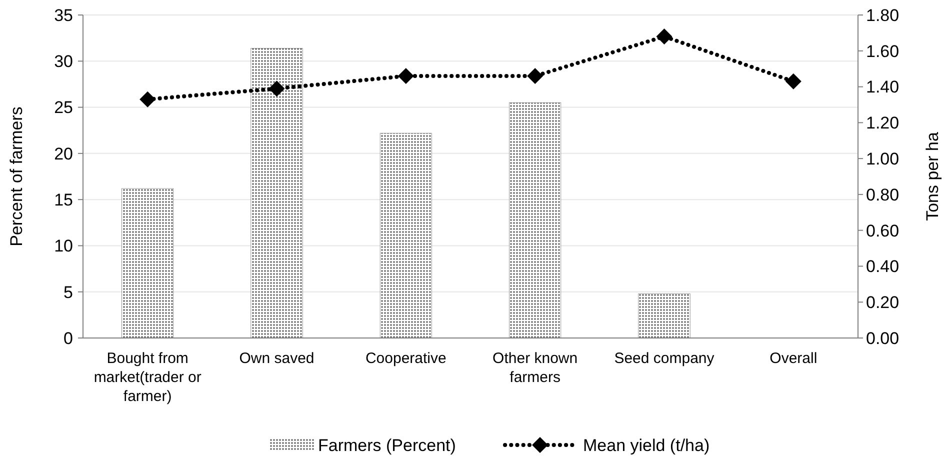 This screenshot has height=464, width=950. What do you see at coordinates (535, 368) in the screenshot?
I see `x-tick-label: Other known farmers` at bounding box center [535, 368].